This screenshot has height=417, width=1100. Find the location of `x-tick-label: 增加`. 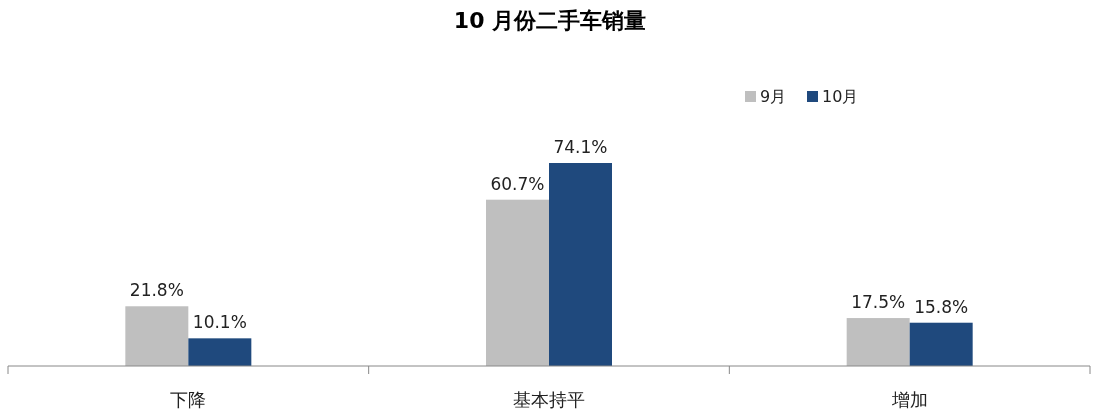

x-tick-label: 增加 is located at coordinates (909, 399).